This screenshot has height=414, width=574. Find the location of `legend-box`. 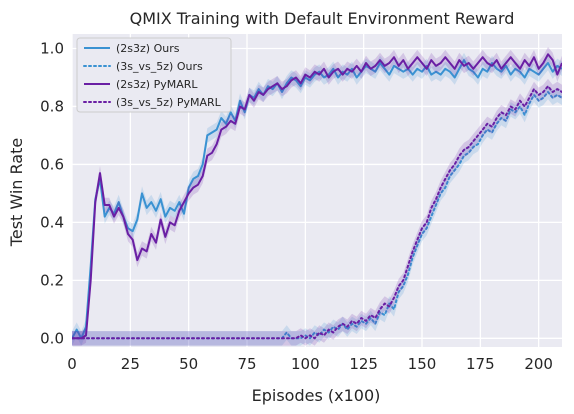

legend-box is located at coordinates (154, 75).